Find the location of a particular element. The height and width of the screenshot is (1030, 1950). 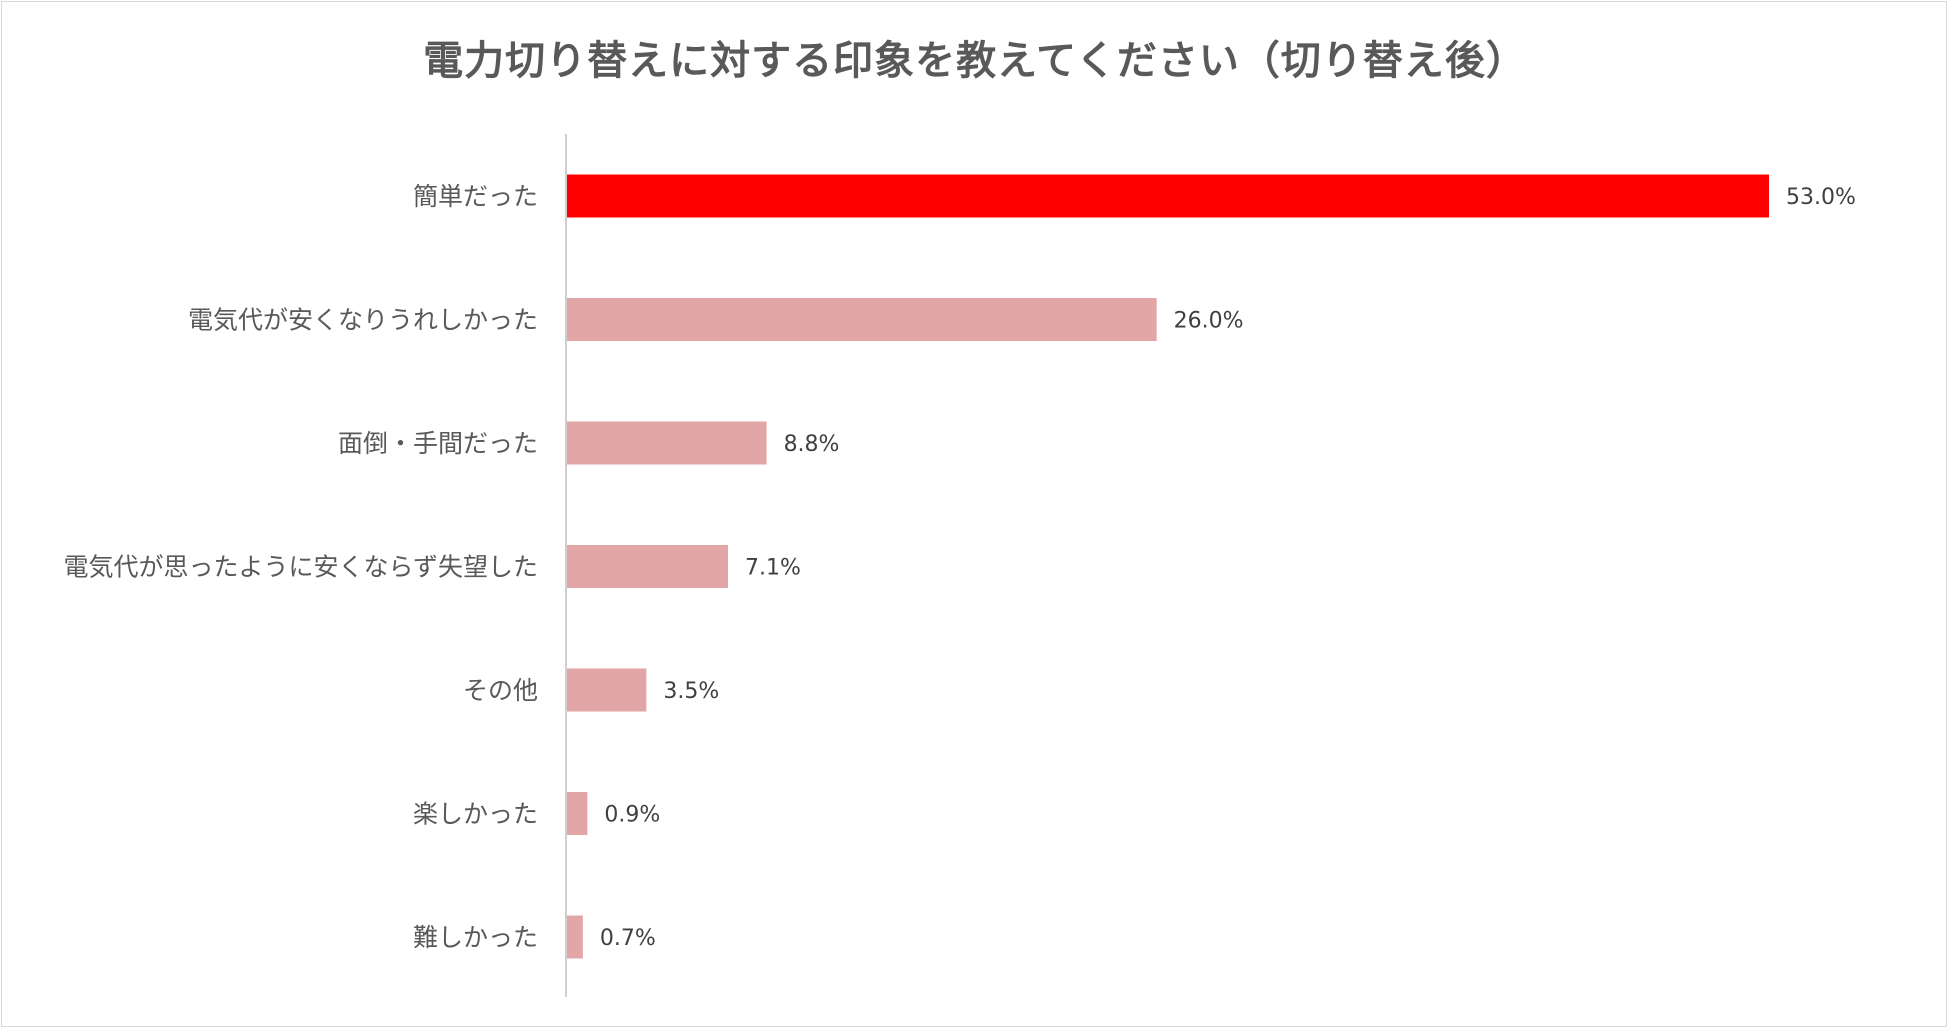

value-label-6: 0.9% is located at coordinates (632, 815).